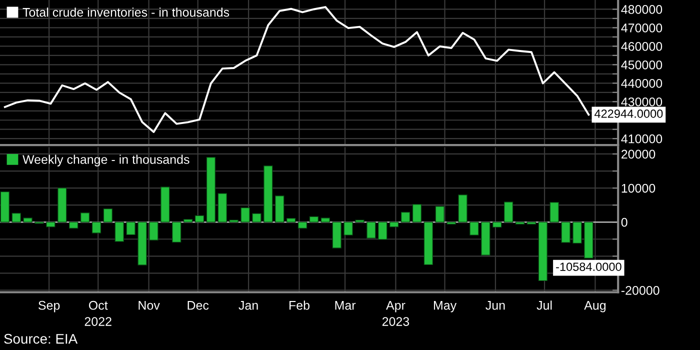  I want to click on data-label: 422944.0000, so click(628, 113).